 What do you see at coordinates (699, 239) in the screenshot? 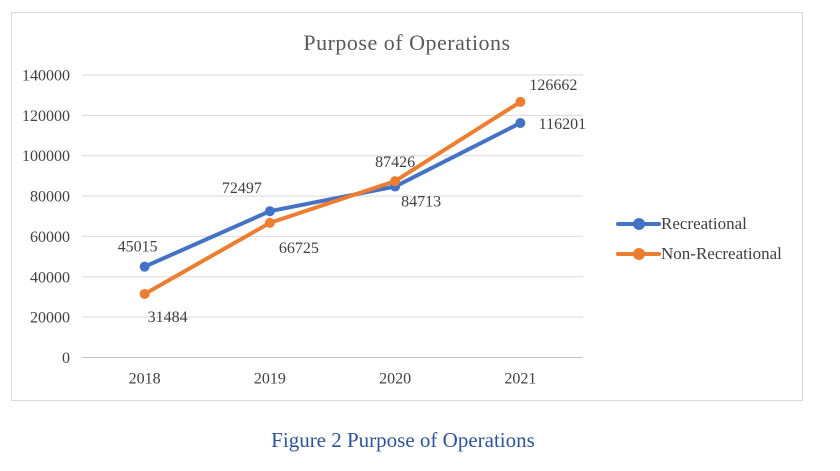
I see `chart-legend: Recreational Non-Recreational` at bounding box center [699, 239].